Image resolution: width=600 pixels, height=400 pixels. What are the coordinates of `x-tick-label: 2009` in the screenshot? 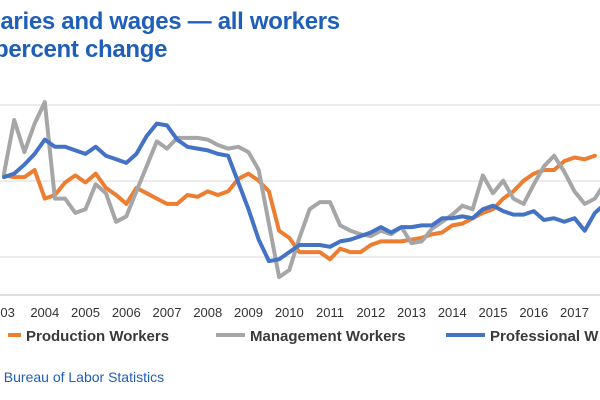 It's located at (248, 312).